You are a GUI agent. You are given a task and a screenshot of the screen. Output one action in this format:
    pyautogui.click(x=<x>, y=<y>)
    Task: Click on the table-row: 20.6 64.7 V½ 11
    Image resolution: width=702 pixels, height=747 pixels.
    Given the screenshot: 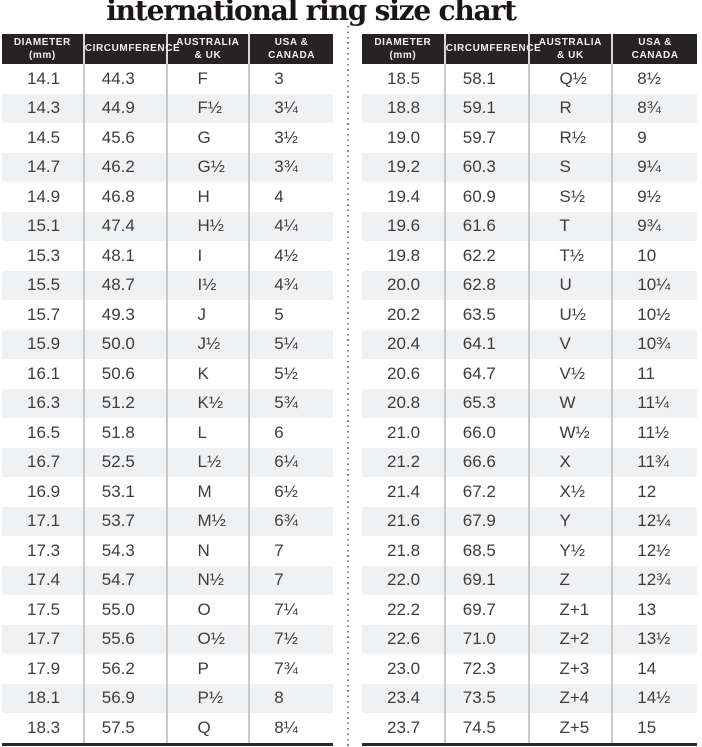 What is the action you would take?
    pyautogui.click(x=529, y=374)
    